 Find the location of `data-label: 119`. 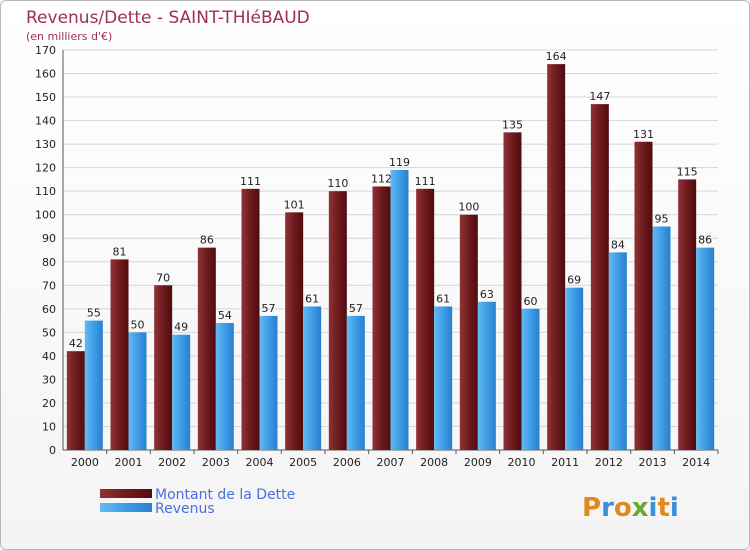

data-label: 119 is located at coordinates (399, 162).